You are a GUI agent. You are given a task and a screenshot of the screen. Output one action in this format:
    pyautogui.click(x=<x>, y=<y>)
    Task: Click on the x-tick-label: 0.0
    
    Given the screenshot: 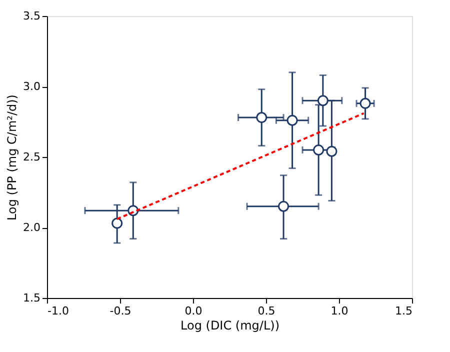 What is the action you would take?
    pyautogui.click(x=193, y=311)
    